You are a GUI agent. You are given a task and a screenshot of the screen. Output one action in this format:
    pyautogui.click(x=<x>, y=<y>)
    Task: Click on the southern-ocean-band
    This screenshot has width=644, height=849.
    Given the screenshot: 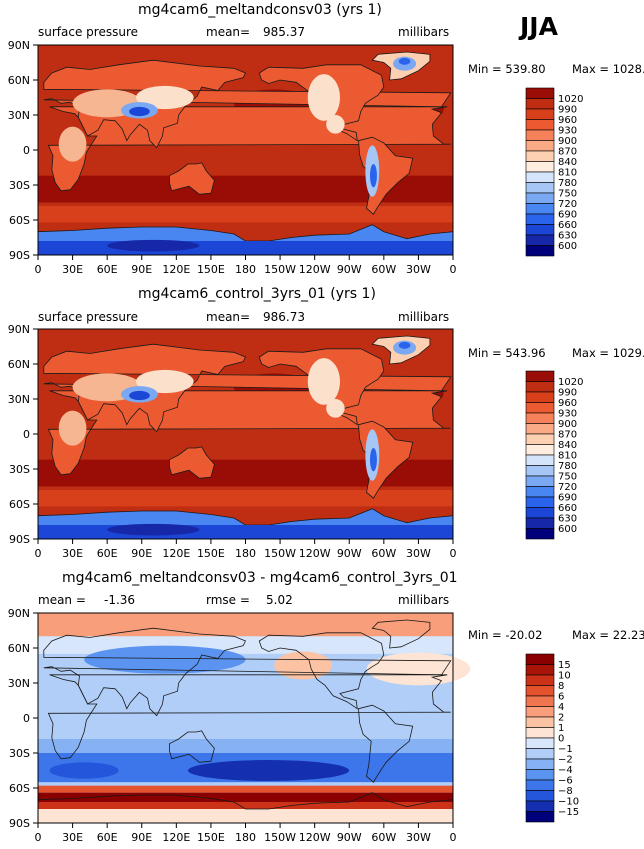 What is the action you would take?
    pyautogui.click(x=245, y=214)
    